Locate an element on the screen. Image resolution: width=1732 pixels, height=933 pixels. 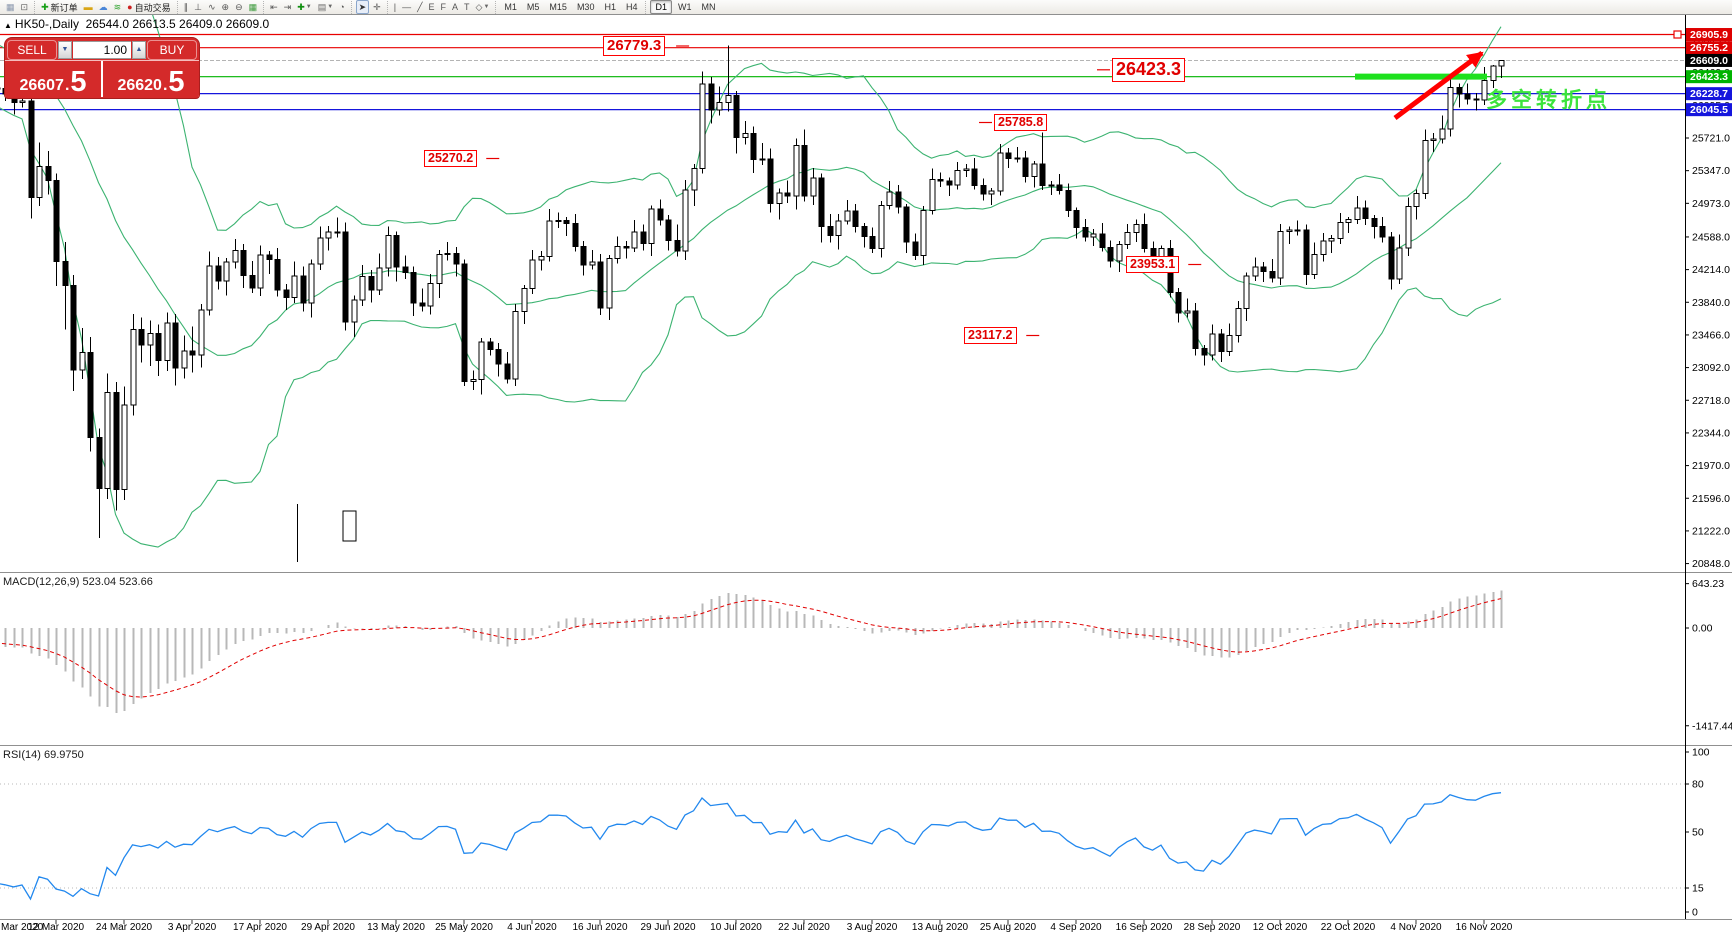
svg-text: 3 Aug 2020 is located at coordinates (872, 927).